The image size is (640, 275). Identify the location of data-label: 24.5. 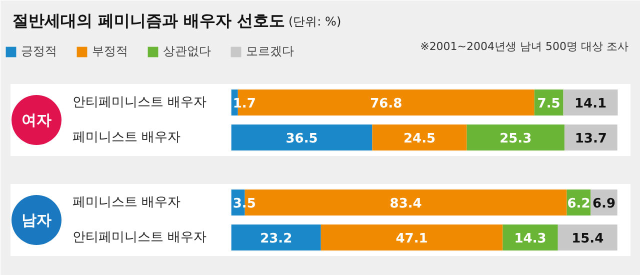
(419, 139).